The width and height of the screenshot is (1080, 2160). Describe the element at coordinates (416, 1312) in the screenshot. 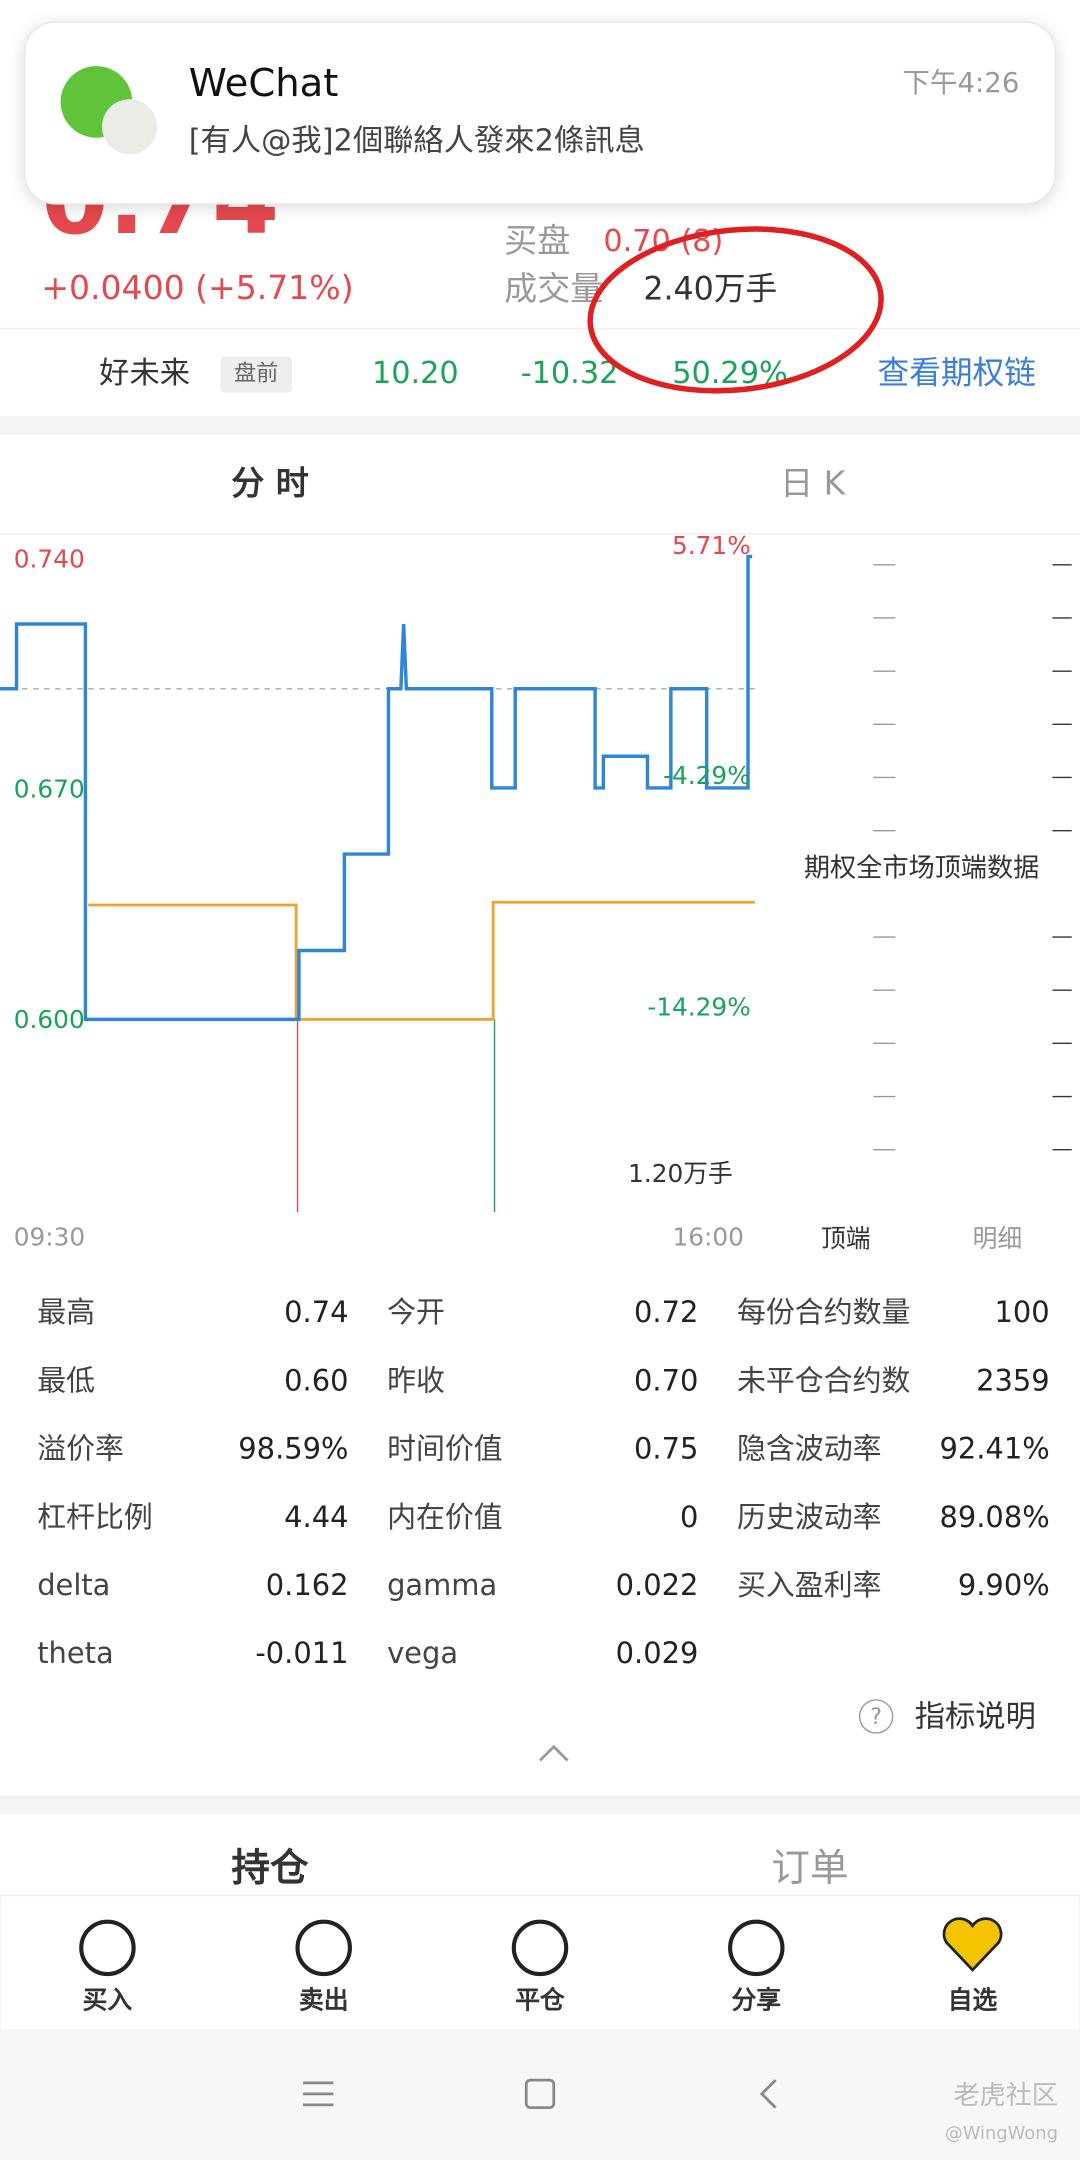

I see `stat-label: 今开` at that location.